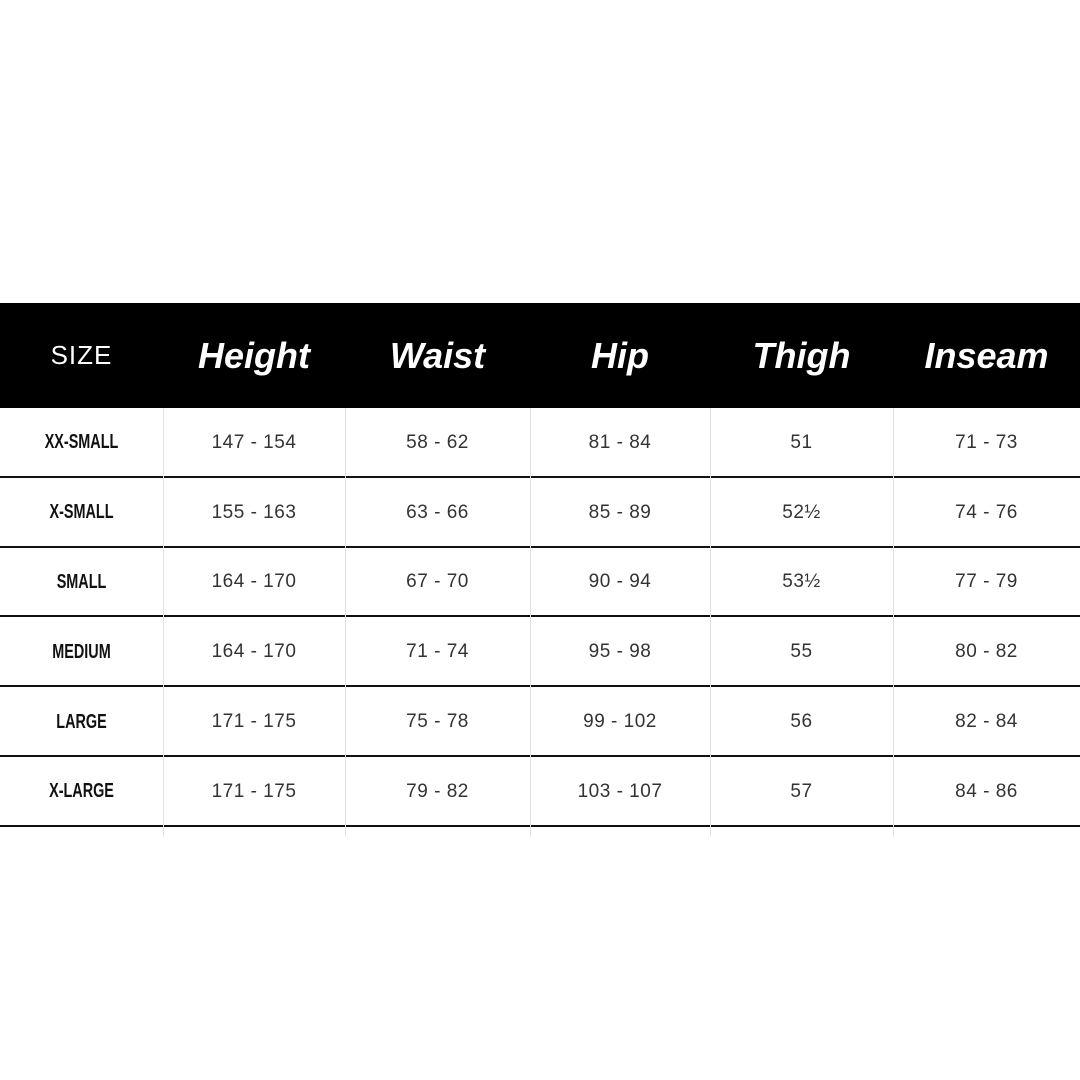 The image size is (1080, 1080). What do you see at coordinates (801, 442) in the screenshot?
I see `measurement: 51` at bounding box center [801, 442].